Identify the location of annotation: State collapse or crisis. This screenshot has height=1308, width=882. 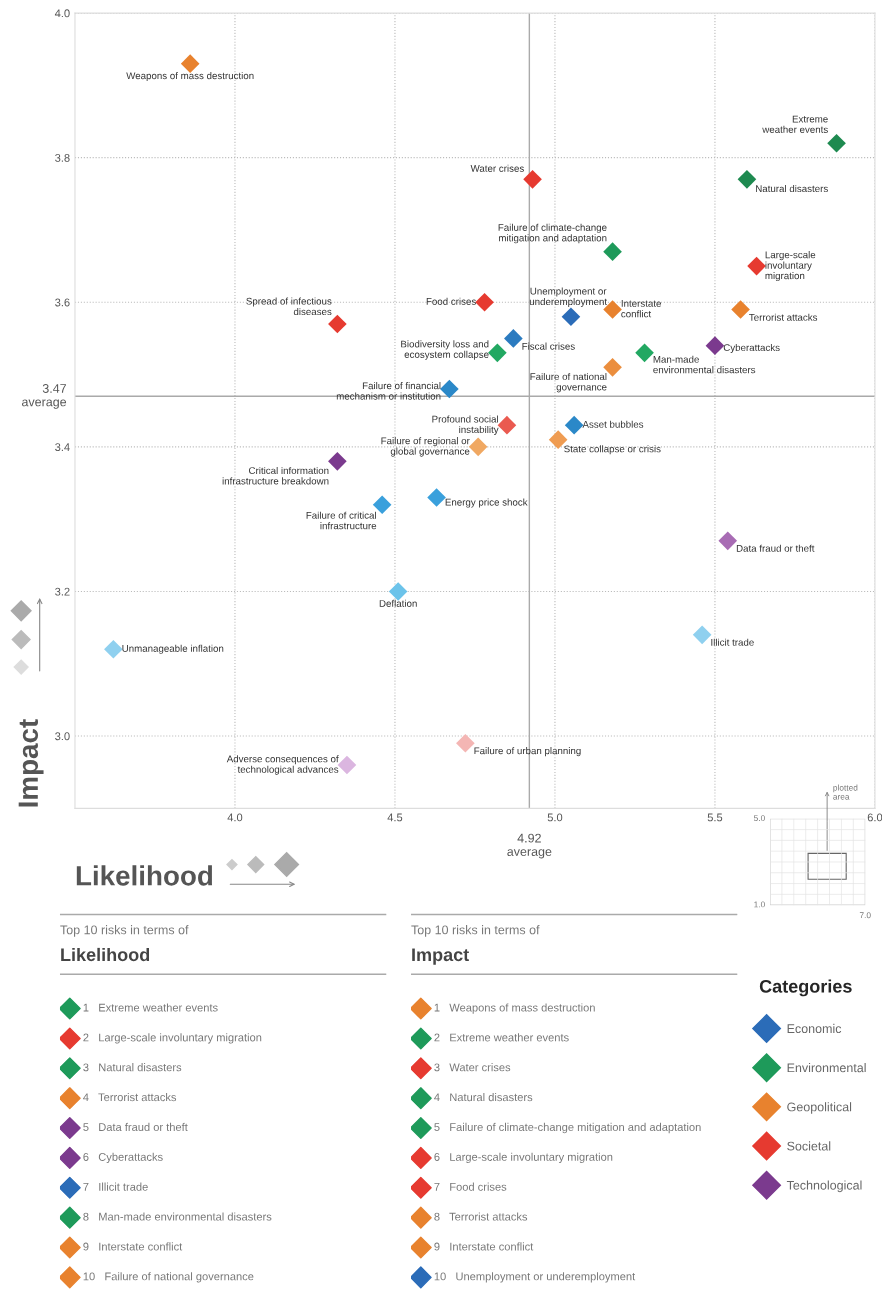
(612, 450).